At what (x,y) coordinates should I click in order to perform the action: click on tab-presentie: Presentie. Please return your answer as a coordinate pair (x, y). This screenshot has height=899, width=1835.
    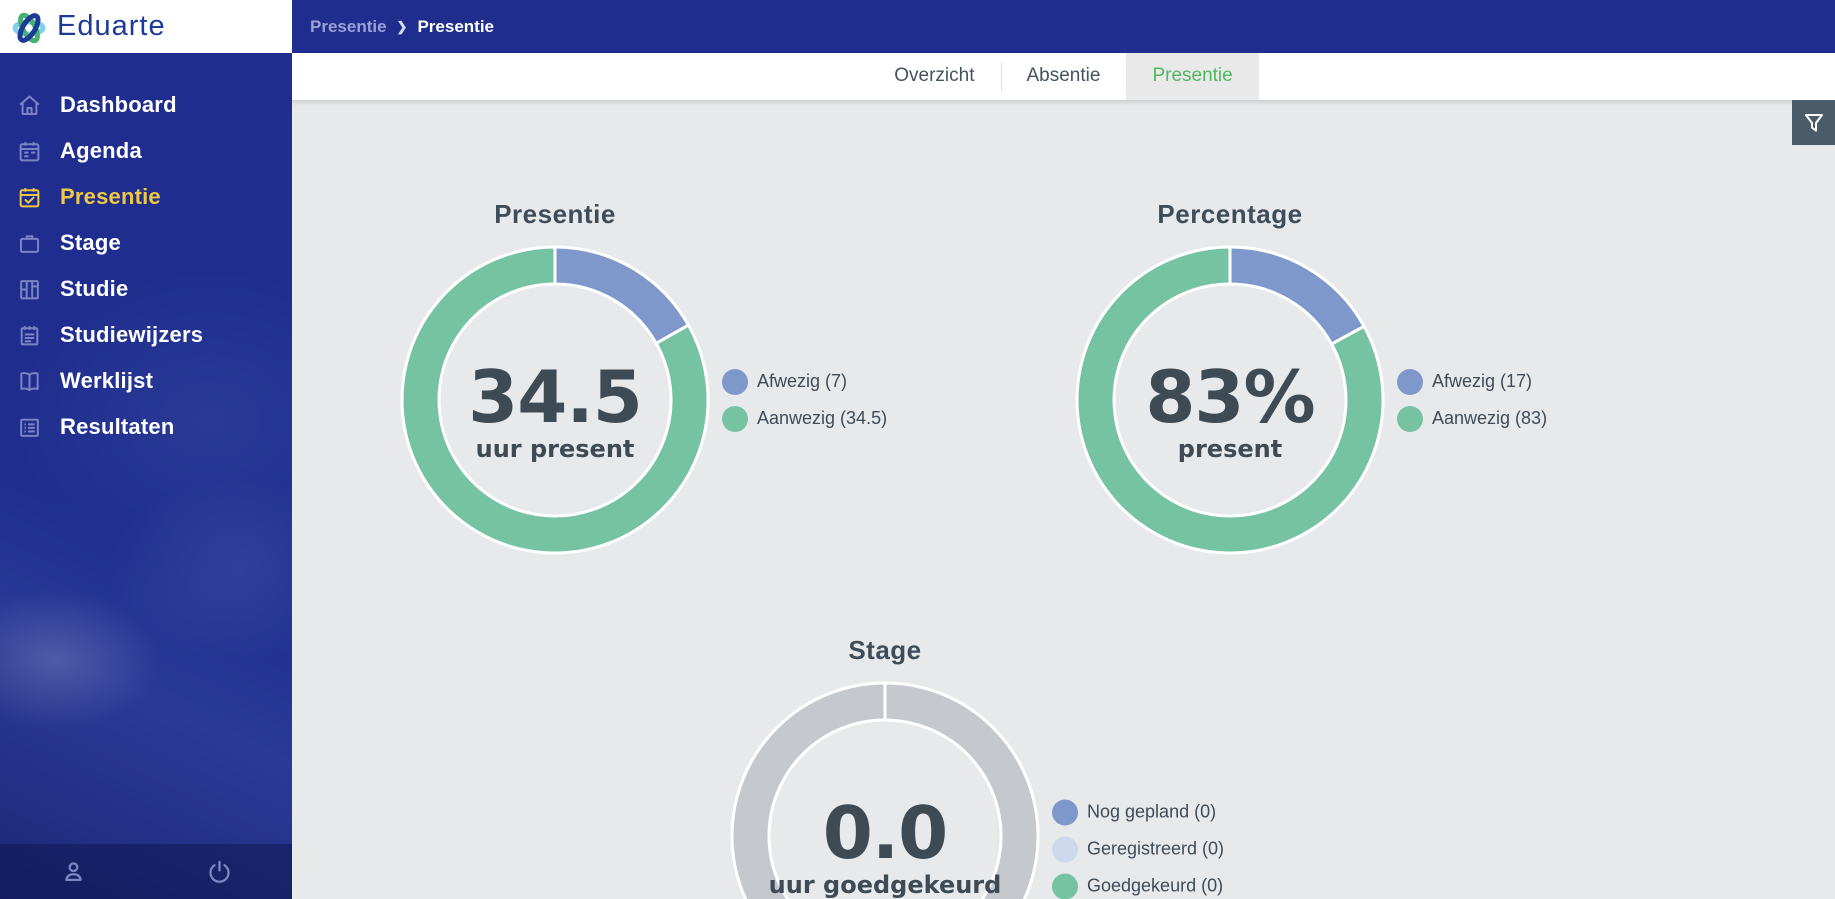
    Looking at the image, I should click on (1192, 76).